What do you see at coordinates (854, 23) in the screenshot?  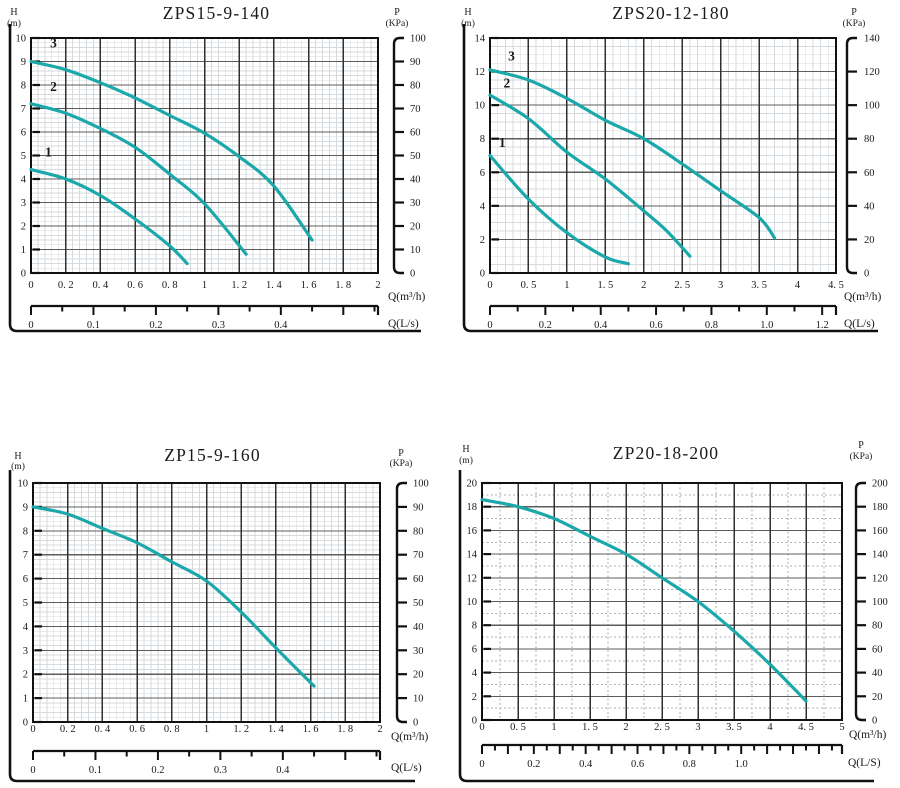 I see `right-axis-unit: (KPa)` at bounding box center [854, 23].